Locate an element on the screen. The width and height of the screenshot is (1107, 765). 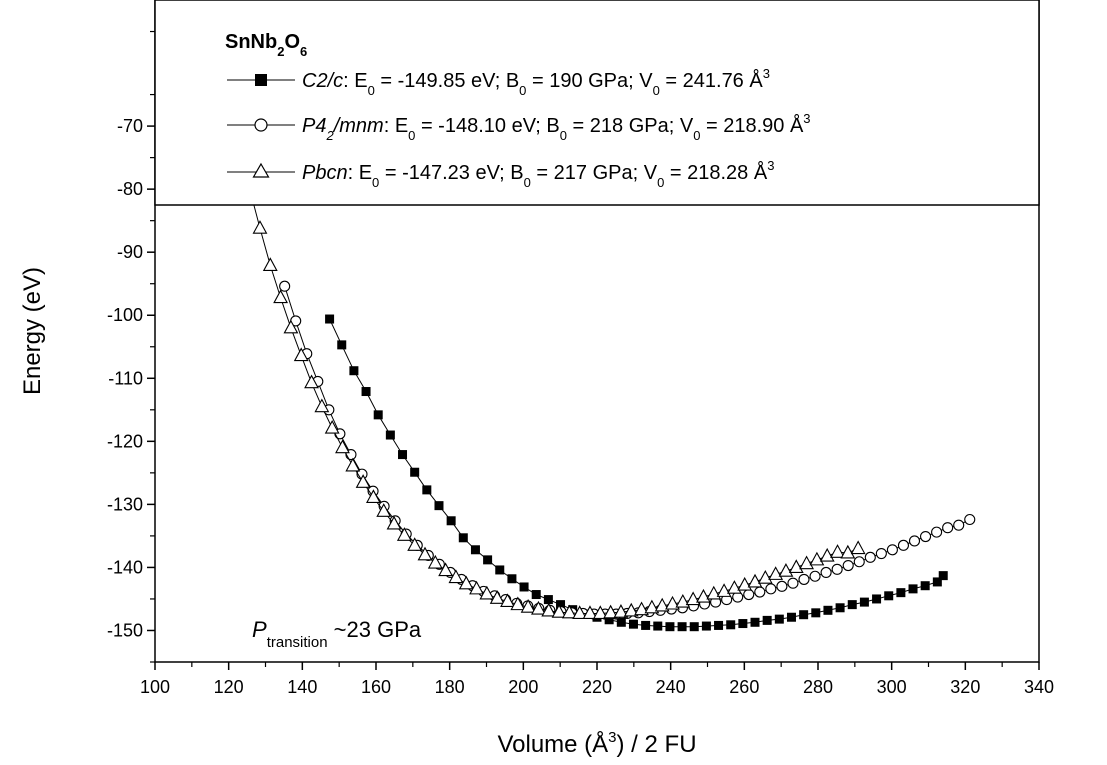
x-tick-label: 140 is located at coordinates (302, 687).